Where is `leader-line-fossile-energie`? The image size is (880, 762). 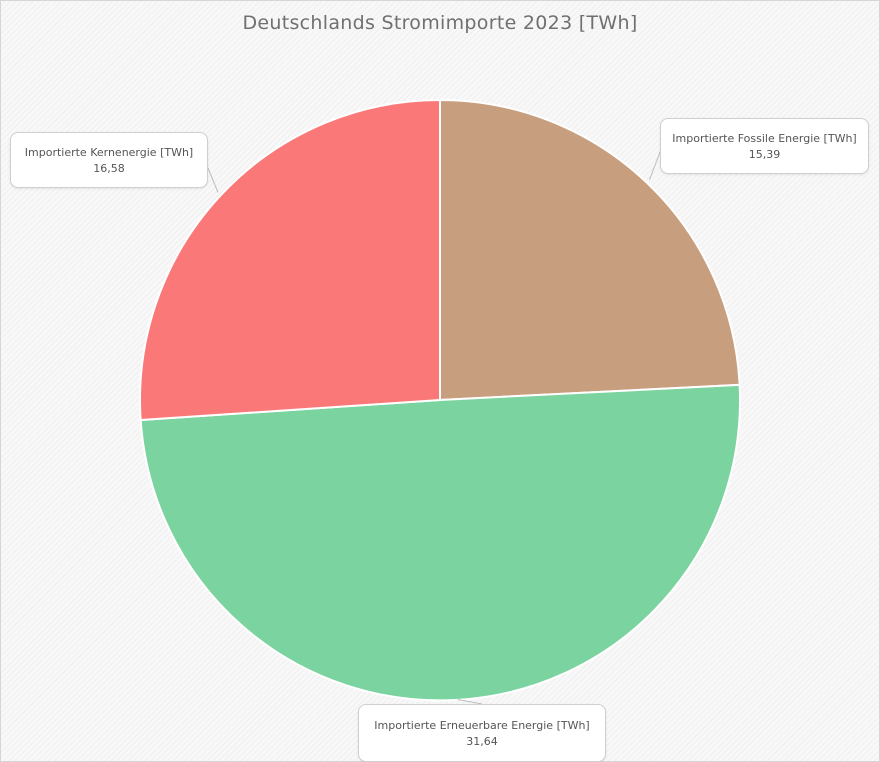 leader-line-fossile-energie is located at coordinates (655, 165).